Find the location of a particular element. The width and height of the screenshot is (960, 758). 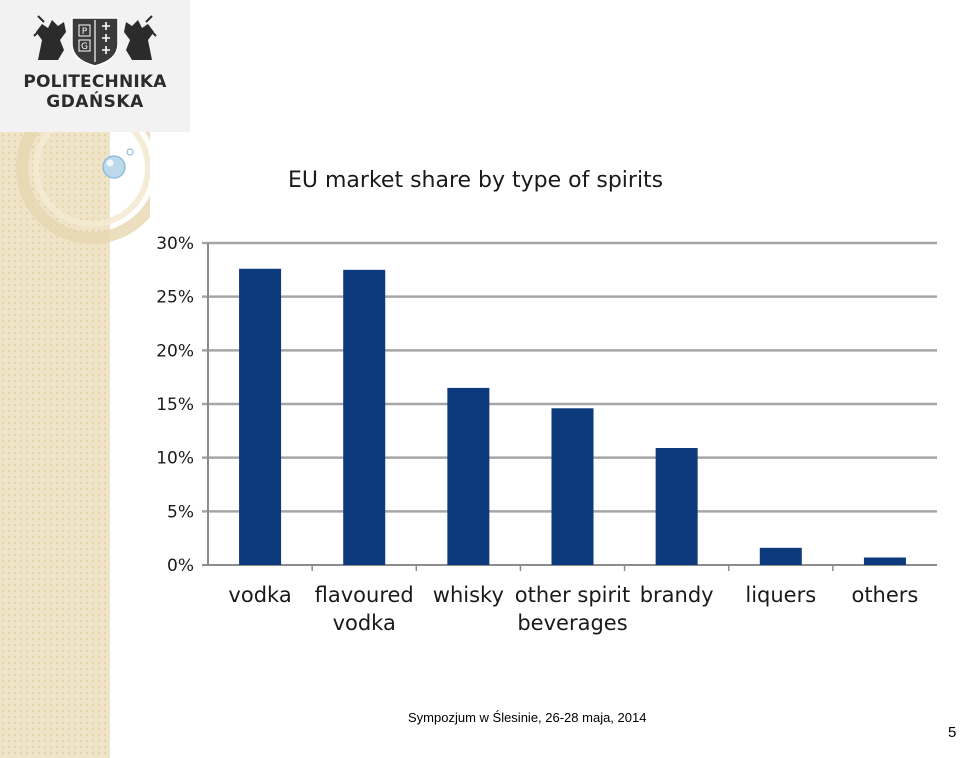

y-tick-label: 20% is located at coordinates (175, 351).